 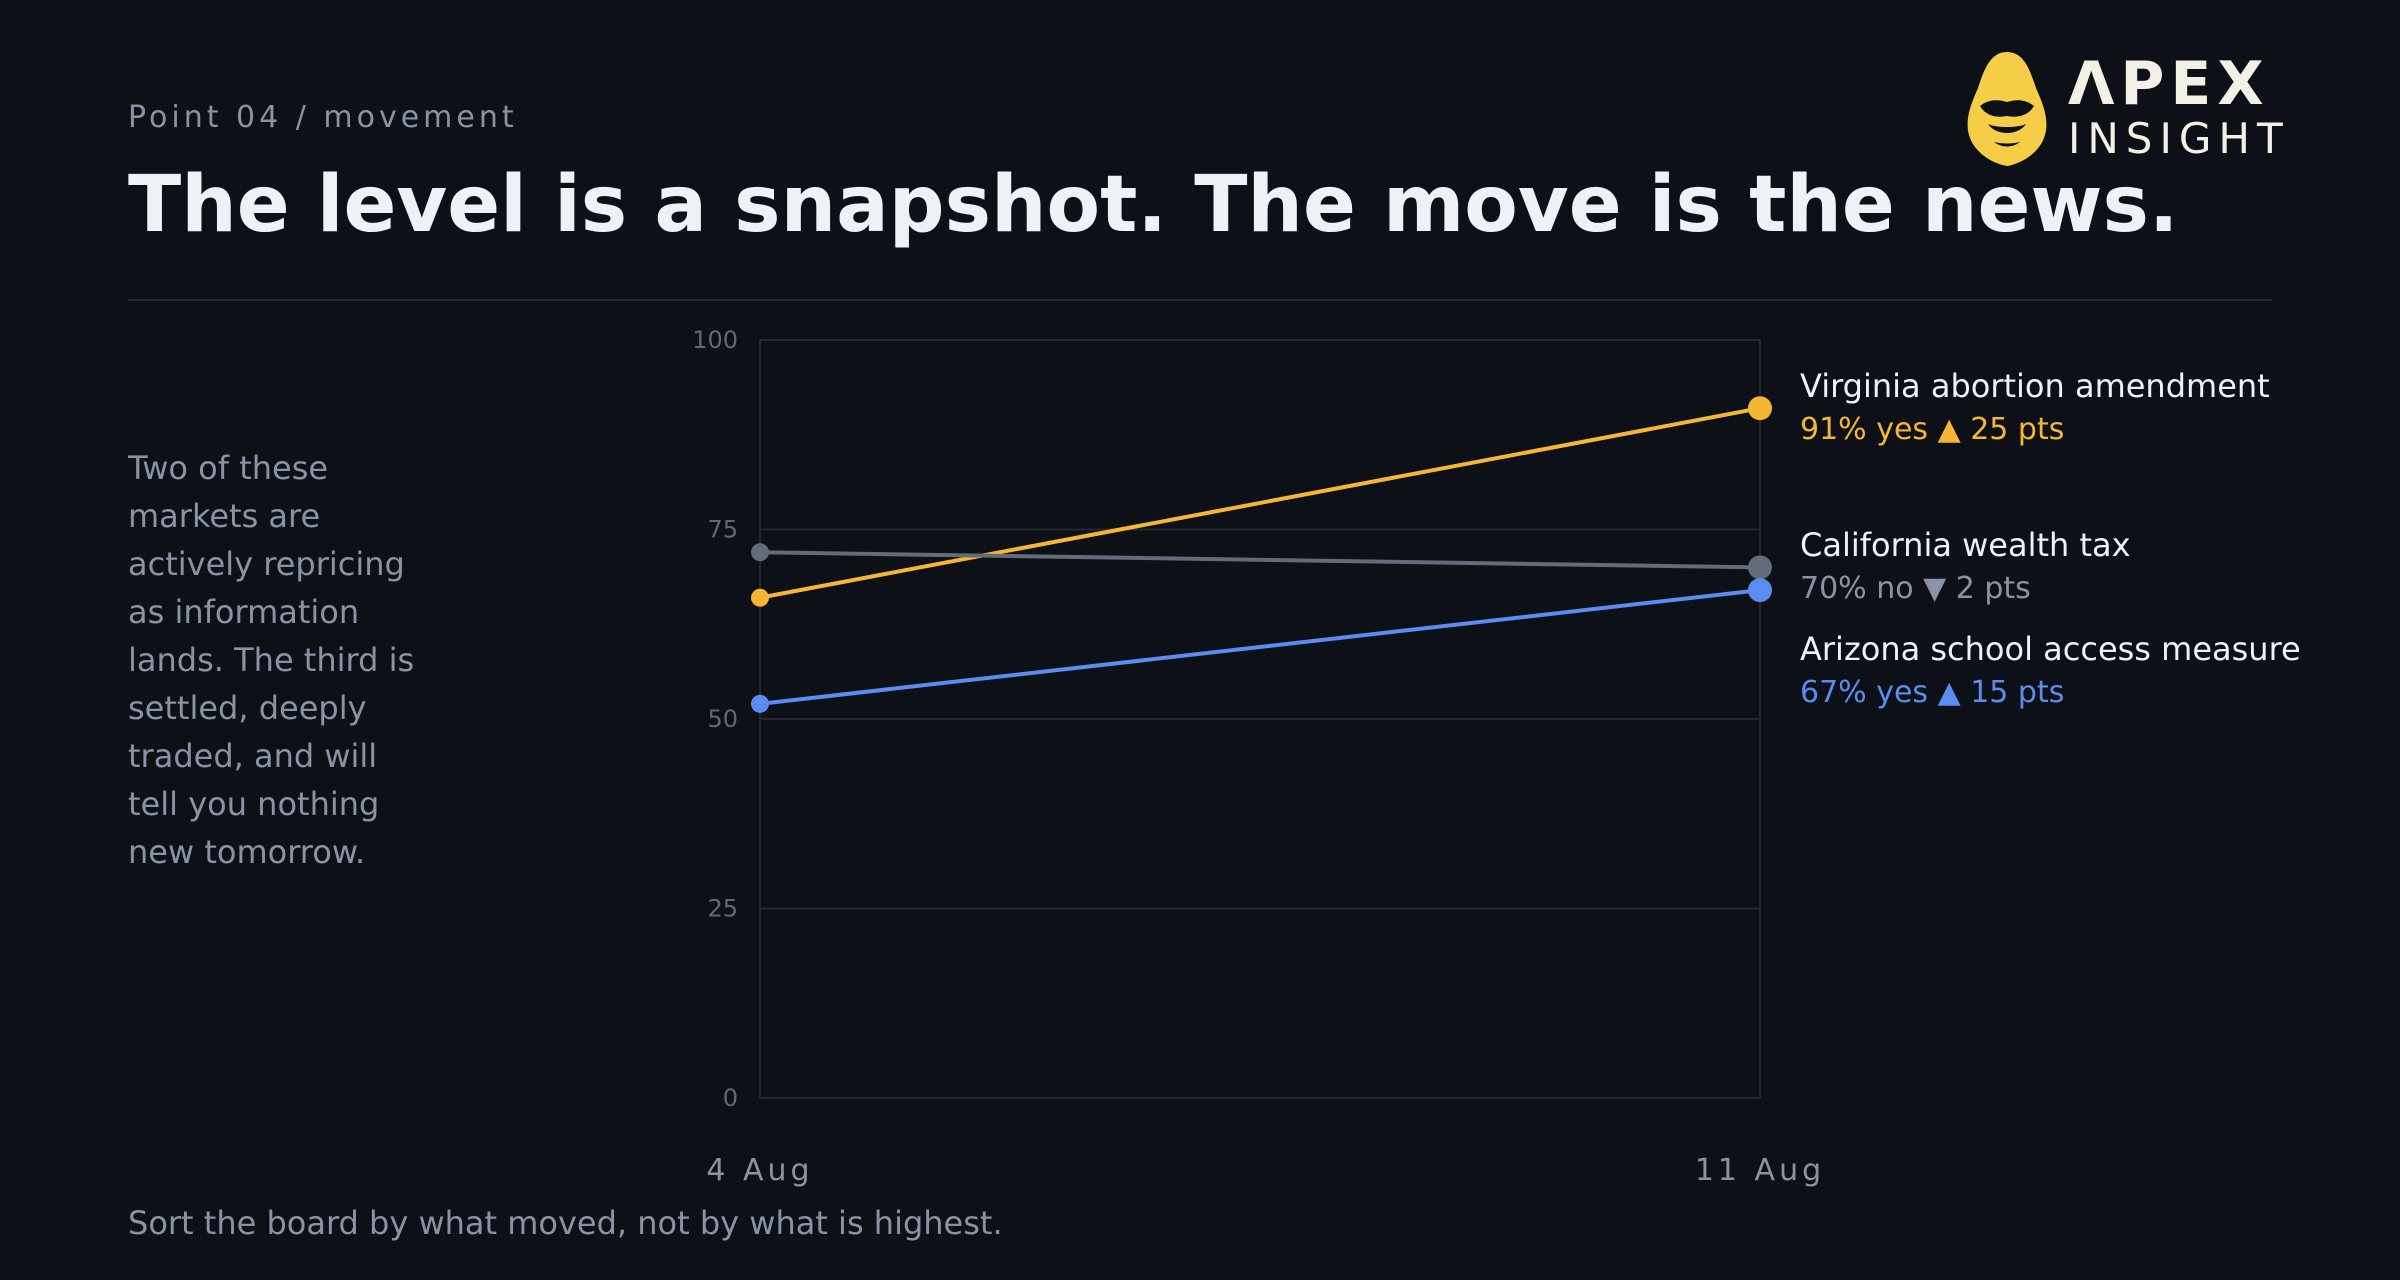 What do you see at coordinates (1965, 545) in the screenshot?
I see `series-name: California wealth tax` at bounding box center [1965, 545].